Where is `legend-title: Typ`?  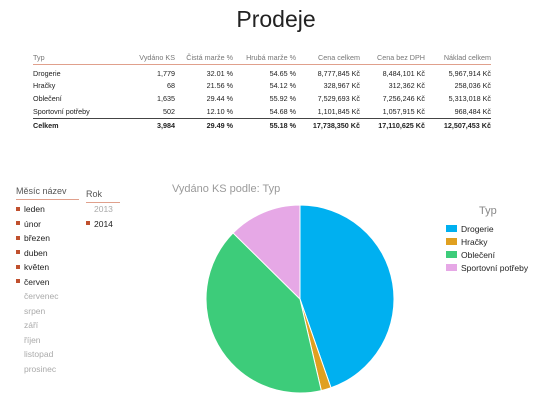 legend-title: Typ is located at coordinates (488, 211).